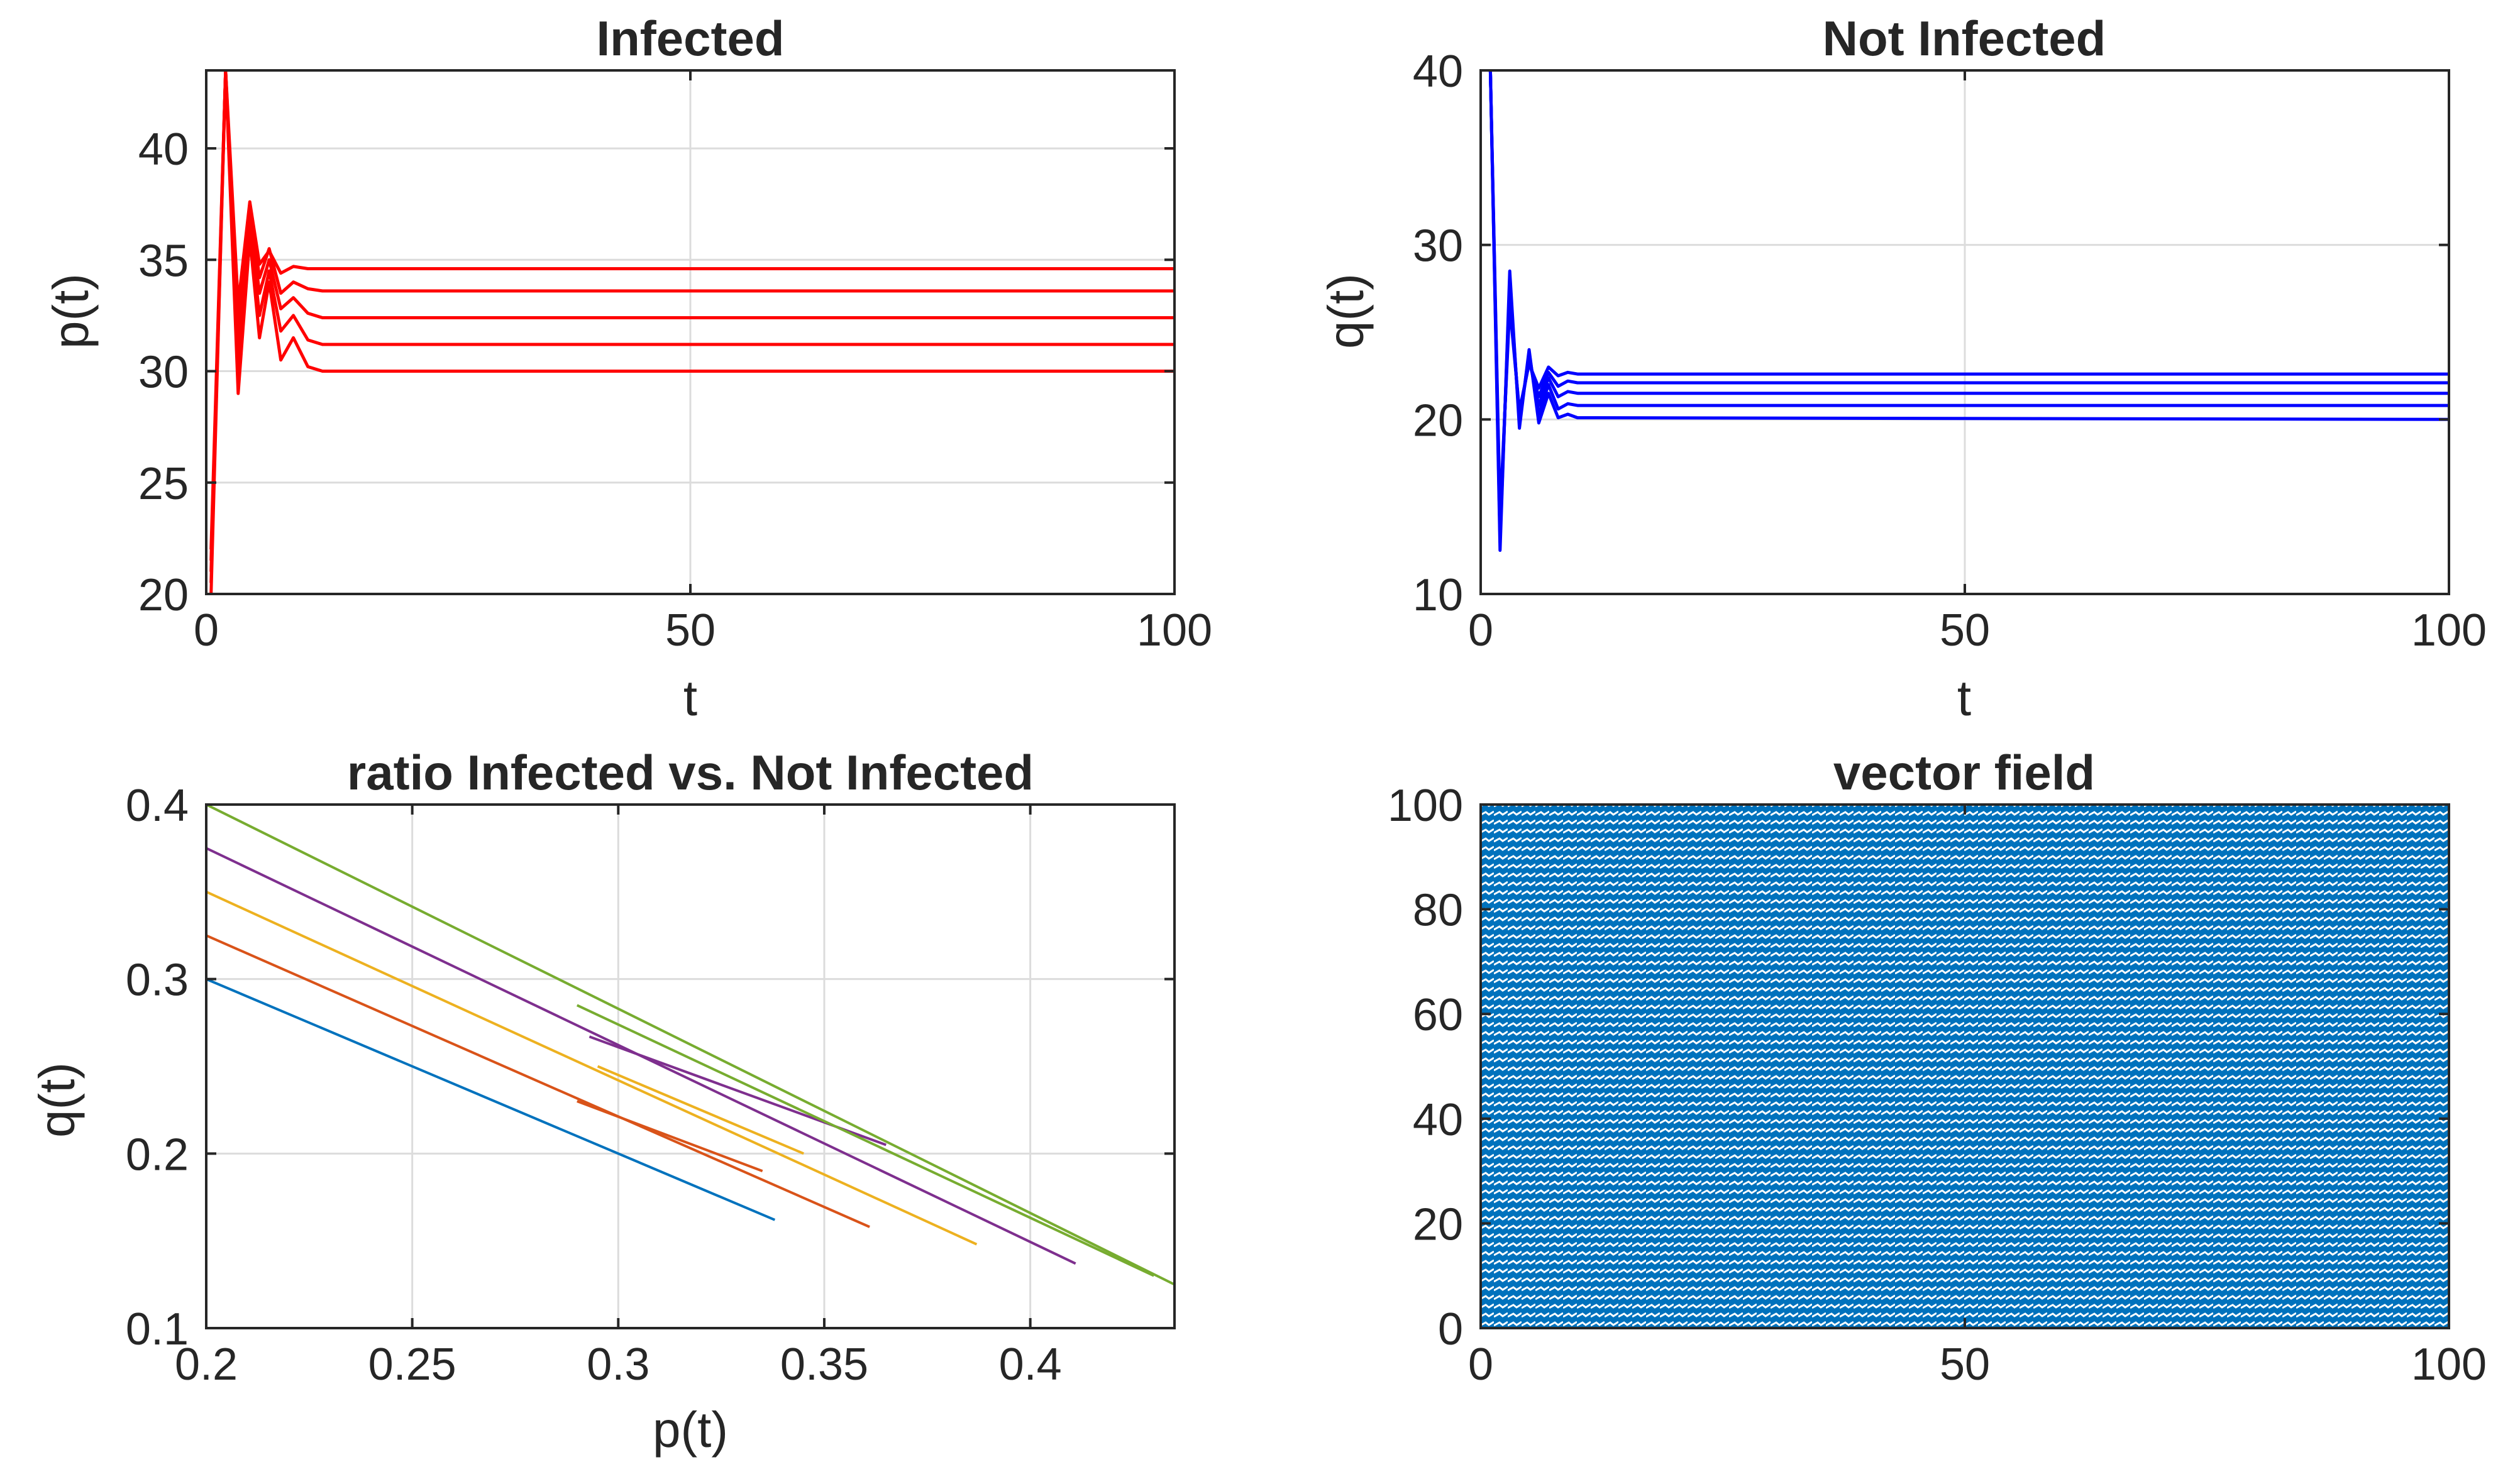 The width and height of the screenshot is (2520, 1484). Describe the element at coordinates (690, 38) in the screenshot. I see `infected-title: Infected` at that location.